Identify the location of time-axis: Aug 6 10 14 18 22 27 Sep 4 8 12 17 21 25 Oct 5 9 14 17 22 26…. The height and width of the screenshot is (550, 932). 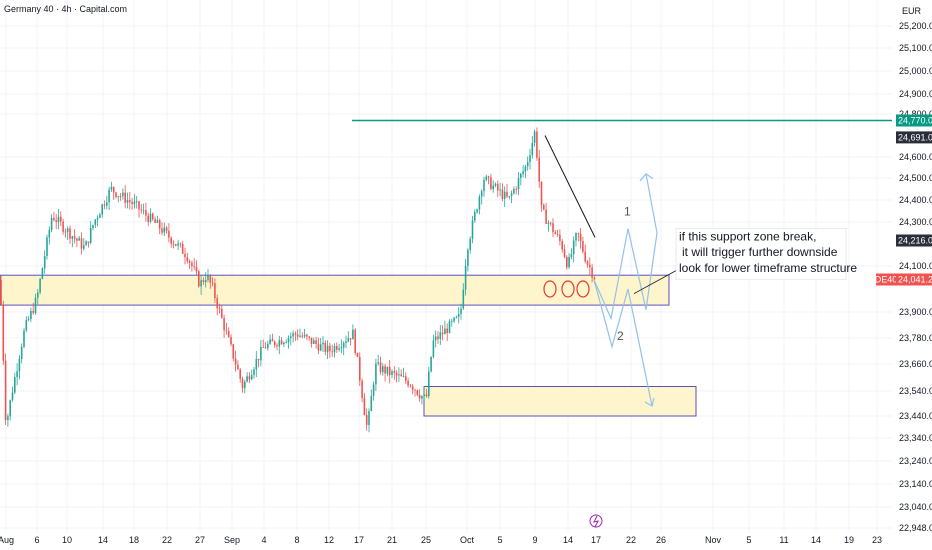
(441, 540).